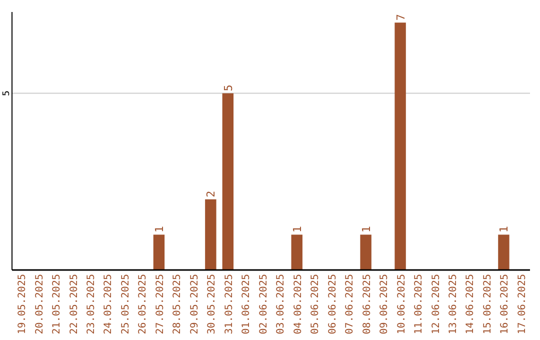 The height and width of the screenshot is (340, 540). I want to click on x-tick-label: 03.06.2025, so click(281, 304).